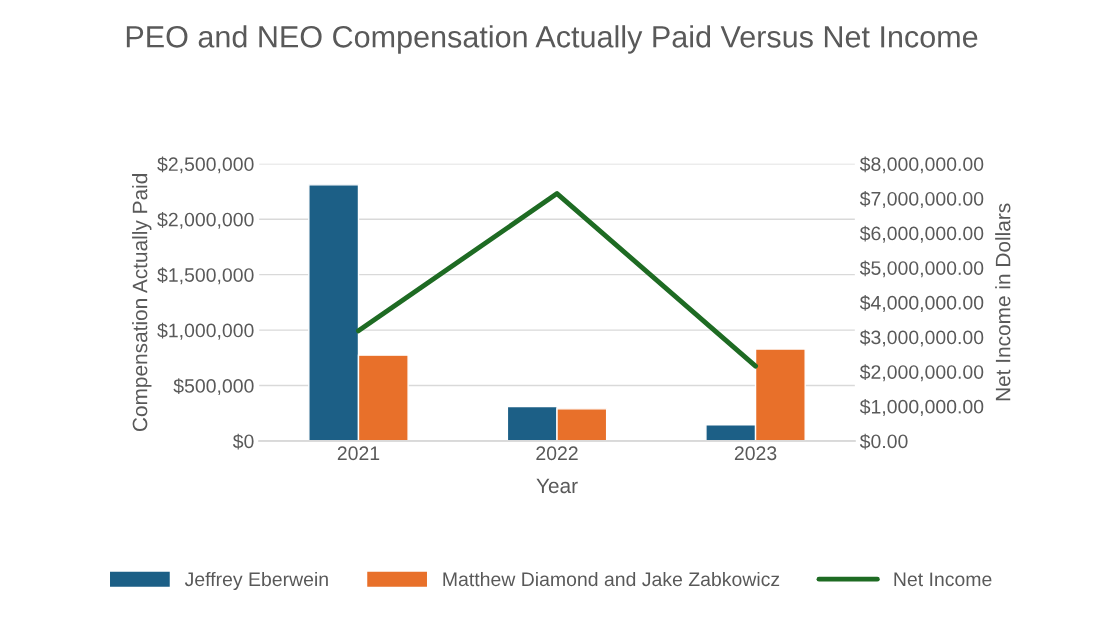  Describe the element at coordinates (213, 387) in the screenshot. I see `y-tick-label: $500,000` at that location.